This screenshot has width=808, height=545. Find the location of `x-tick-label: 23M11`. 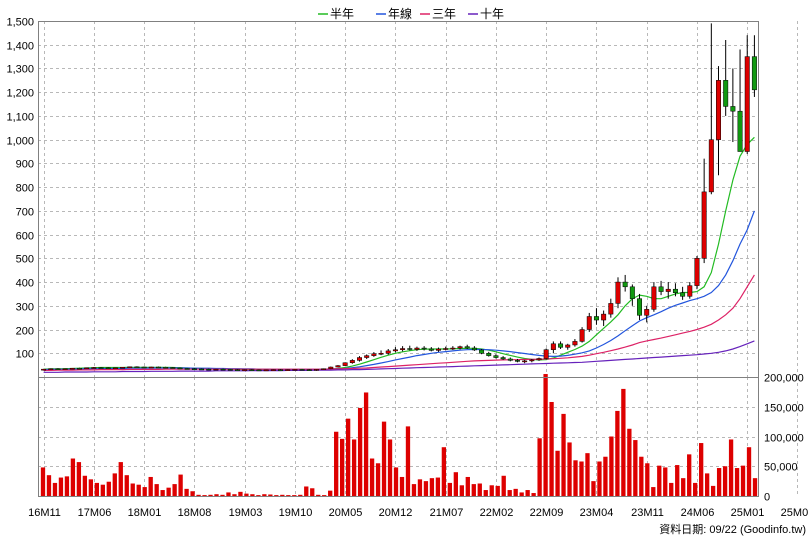

x-tick-label: 23M11 is located at coordinates (647, 513).